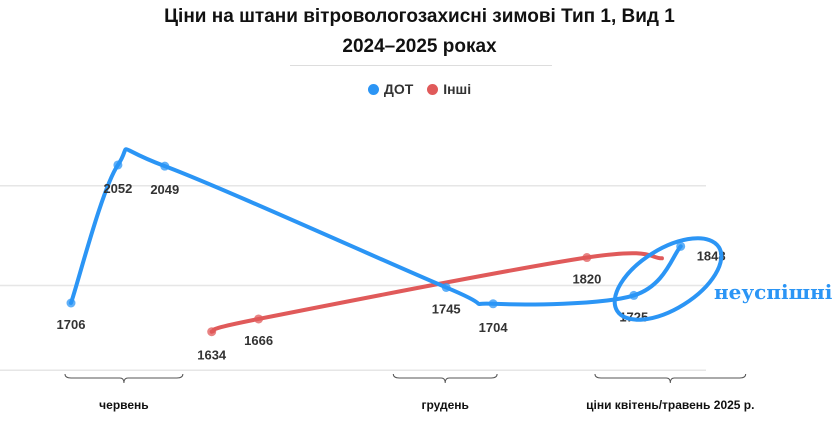  Describe the element at coordinates (711, 255) in the screenshot. I see `data-label: 1848` at that location.